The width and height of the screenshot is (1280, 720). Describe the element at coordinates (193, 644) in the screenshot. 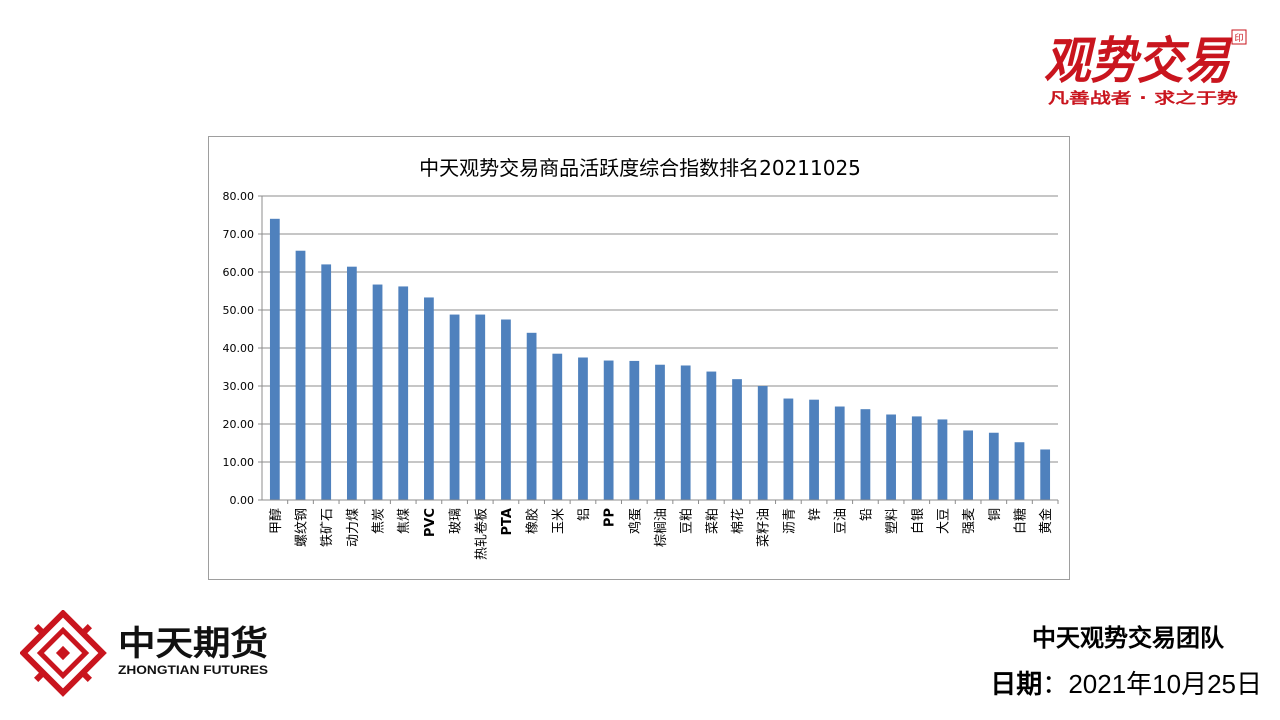

I see `company-name-cn: 中天期货` at that location.